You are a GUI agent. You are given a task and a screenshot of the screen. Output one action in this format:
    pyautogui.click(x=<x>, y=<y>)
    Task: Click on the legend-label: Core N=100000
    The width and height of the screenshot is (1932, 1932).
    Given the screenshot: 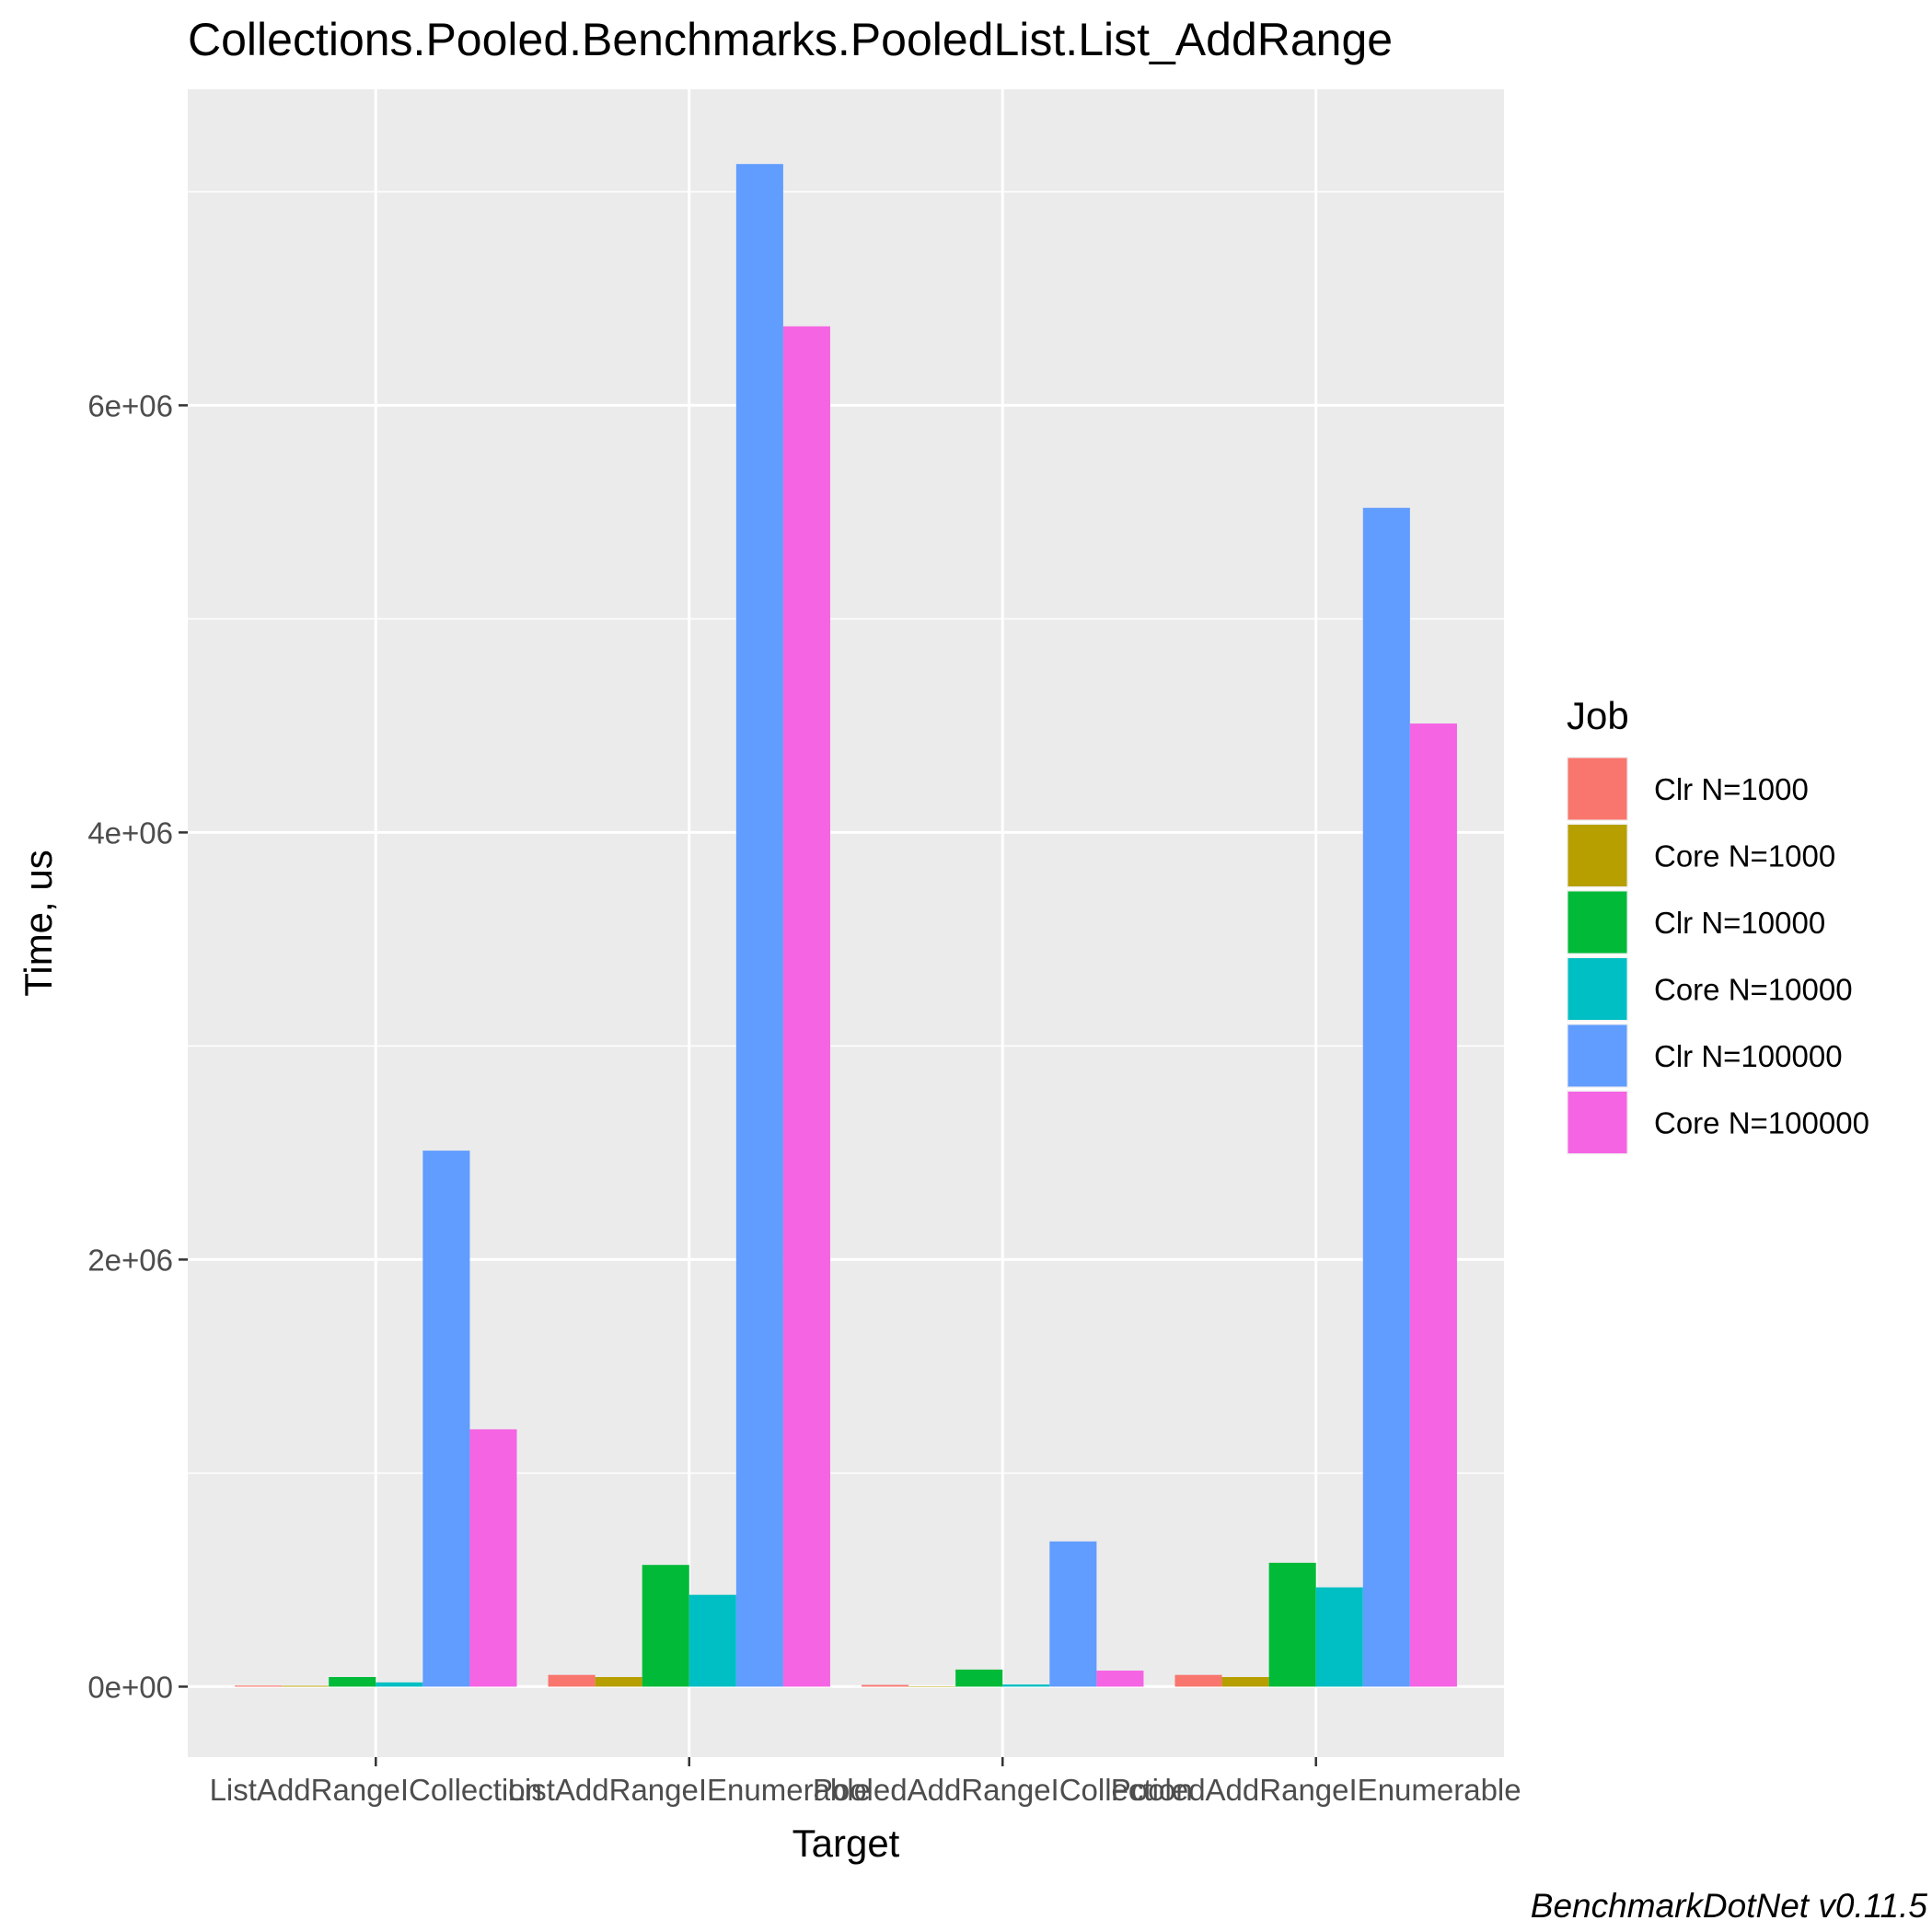 What is the action you would take?
    pyautogui.click(x=1762, y=1123)
    